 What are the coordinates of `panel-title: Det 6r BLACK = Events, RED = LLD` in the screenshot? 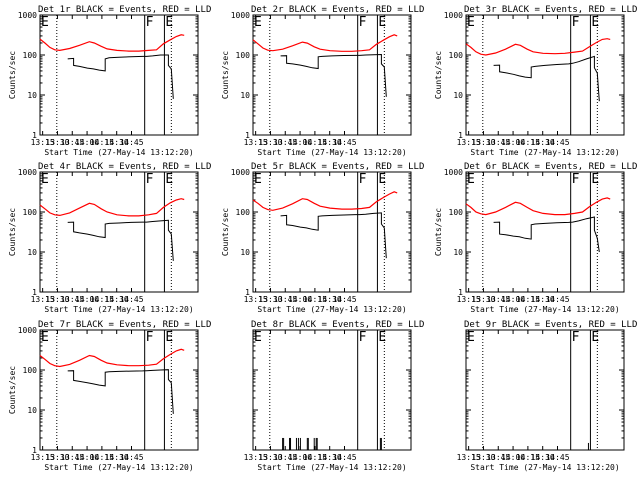 It's located at (550, 167).